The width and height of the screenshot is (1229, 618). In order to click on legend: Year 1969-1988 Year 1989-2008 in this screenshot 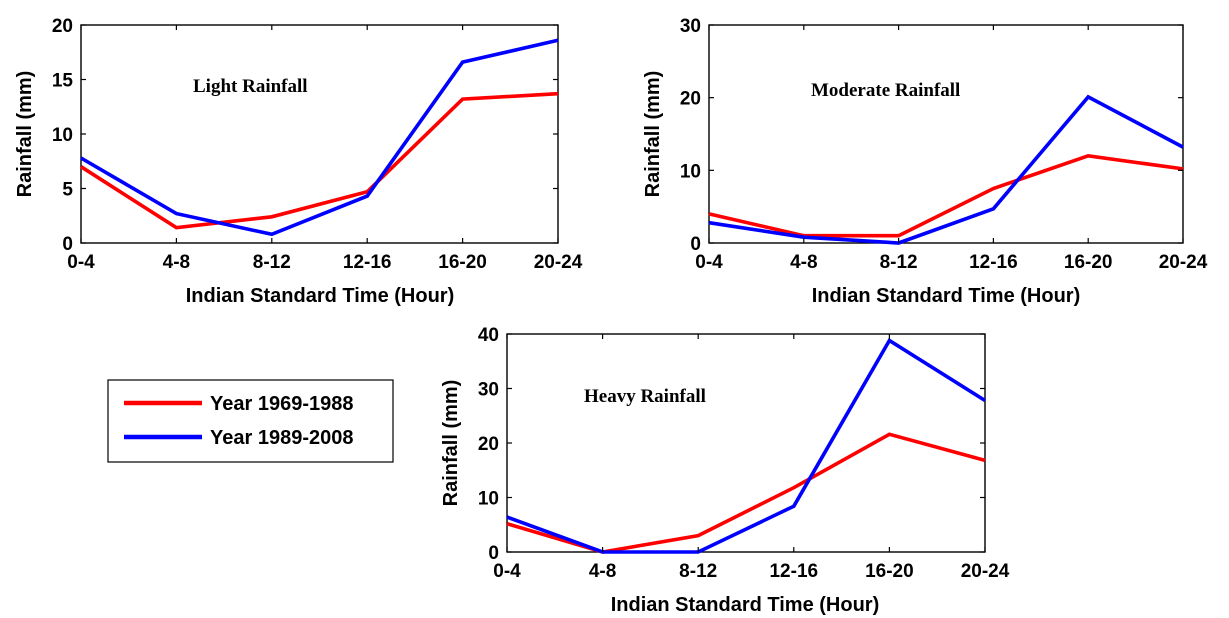, I will do `click(250, 421)`.